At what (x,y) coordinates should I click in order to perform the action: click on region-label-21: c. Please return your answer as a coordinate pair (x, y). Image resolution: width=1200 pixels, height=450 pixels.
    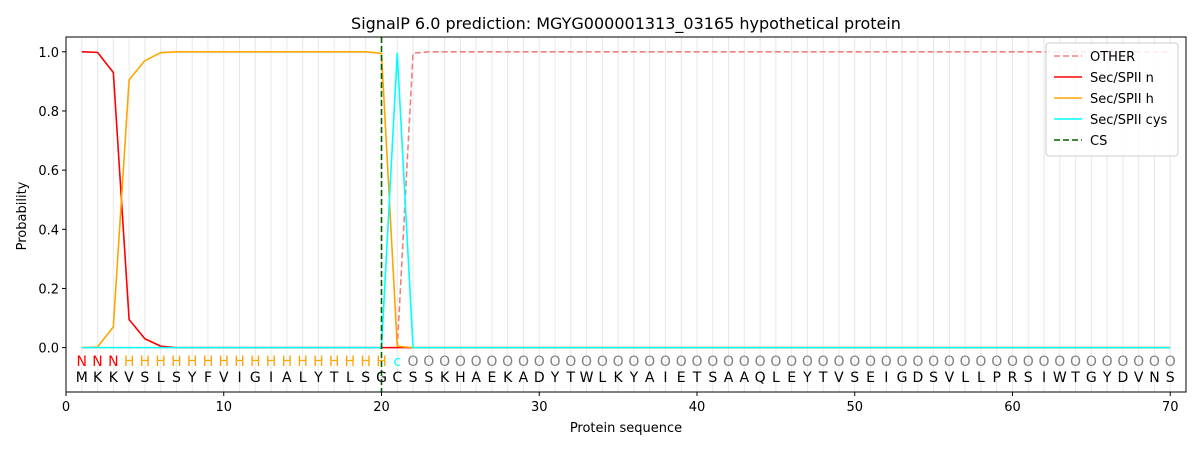
    Looking at the image, I should click on (397, 362).